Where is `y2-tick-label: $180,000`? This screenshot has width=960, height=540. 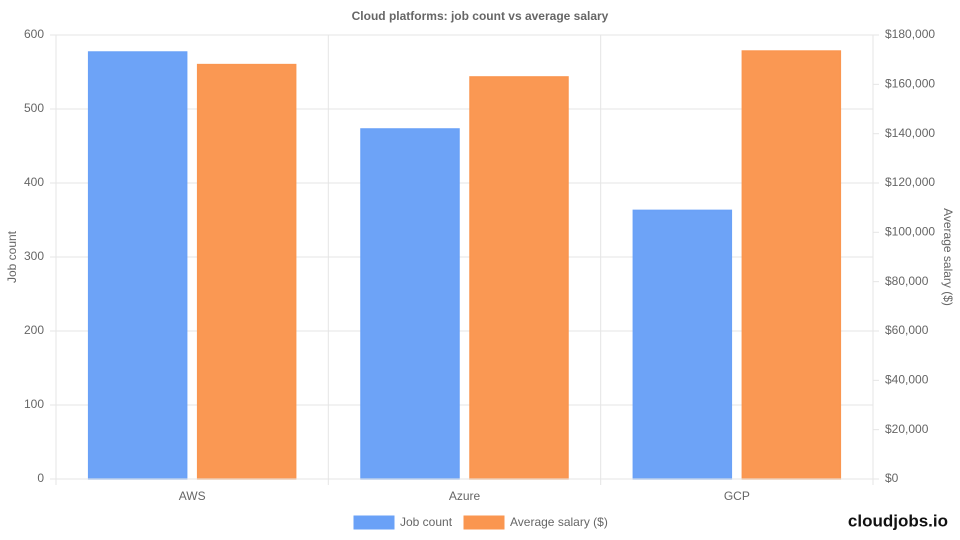
y2-tick-label: $180,000 is located at coordinates (910, 34).